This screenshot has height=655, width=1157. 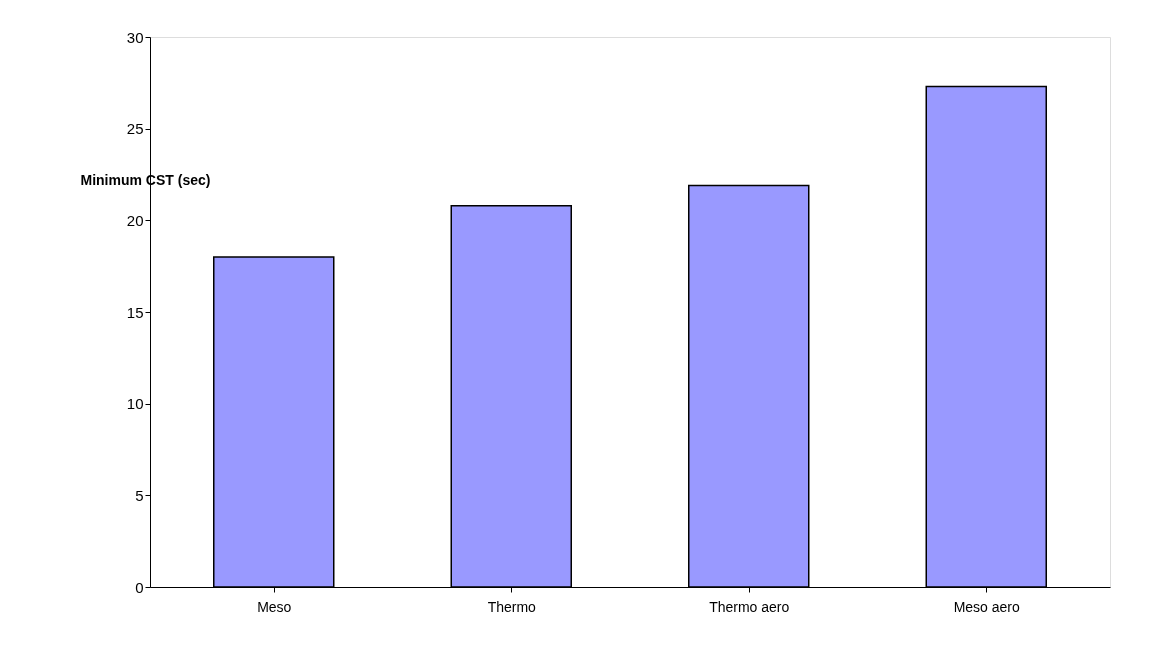 I want to click on x-tick-label: Meso, so click(x=274, y=606).